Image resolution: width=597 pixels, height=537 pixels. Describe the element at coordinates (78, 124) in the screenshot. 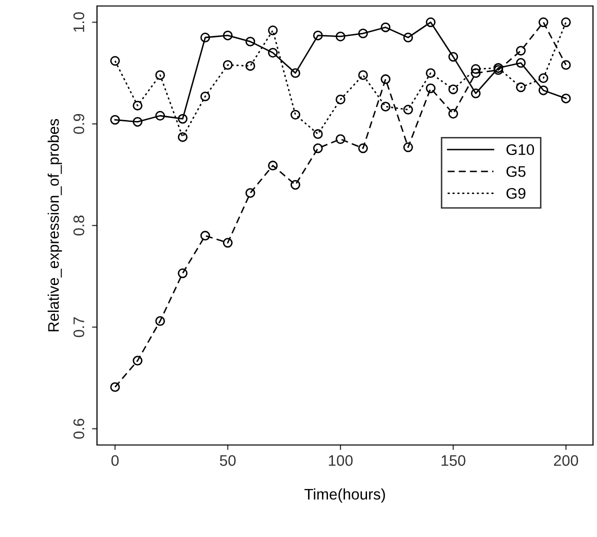

I see `y-tick-label: 0.9` at that location.